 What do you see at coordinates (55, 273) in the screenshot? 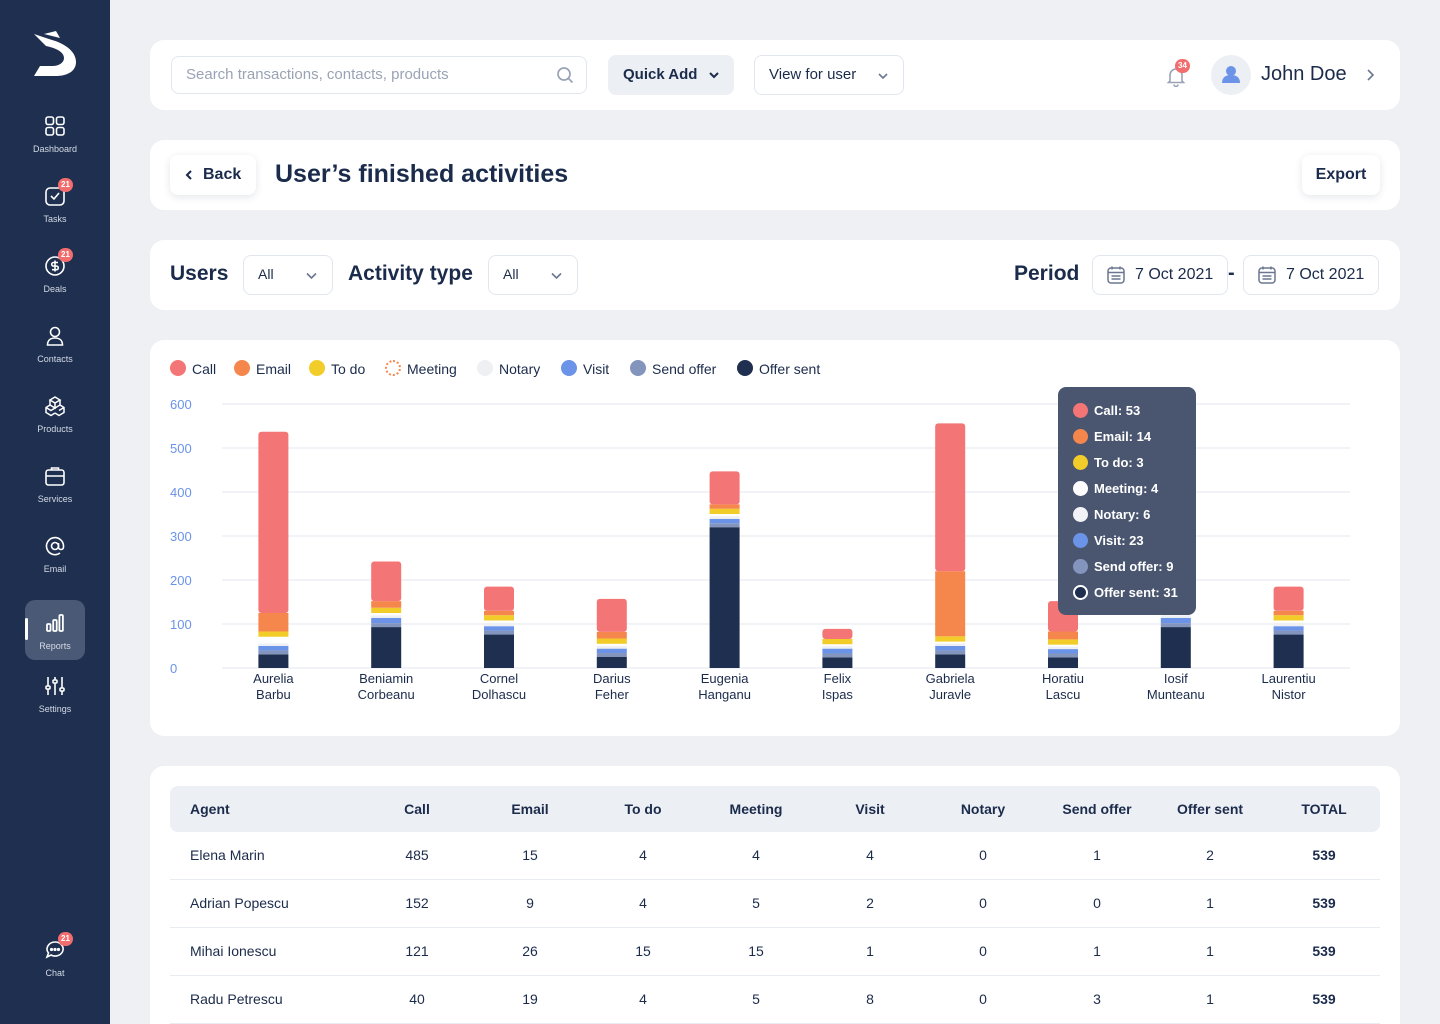
I see `nav-deals: 21 Deals` at bounding box center [55, 273].